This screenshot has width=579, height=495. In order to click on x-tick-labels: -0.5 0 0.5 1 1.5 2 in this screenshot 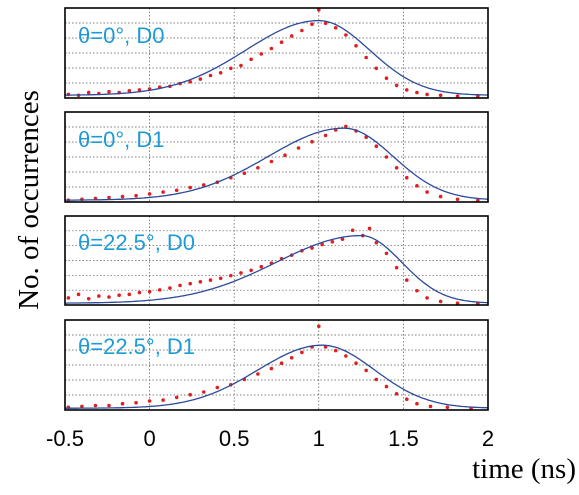, I will do `click(270, 438)`.